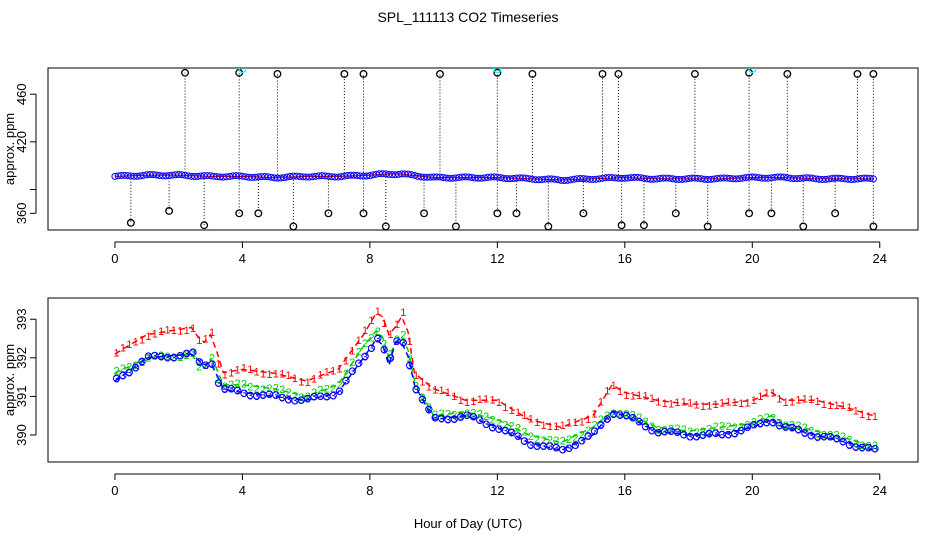  What do you see at coordinates (9, 380) in the screenshot?
I see `y-axis-label: approx. ppm` at bounding box center [9, 380].